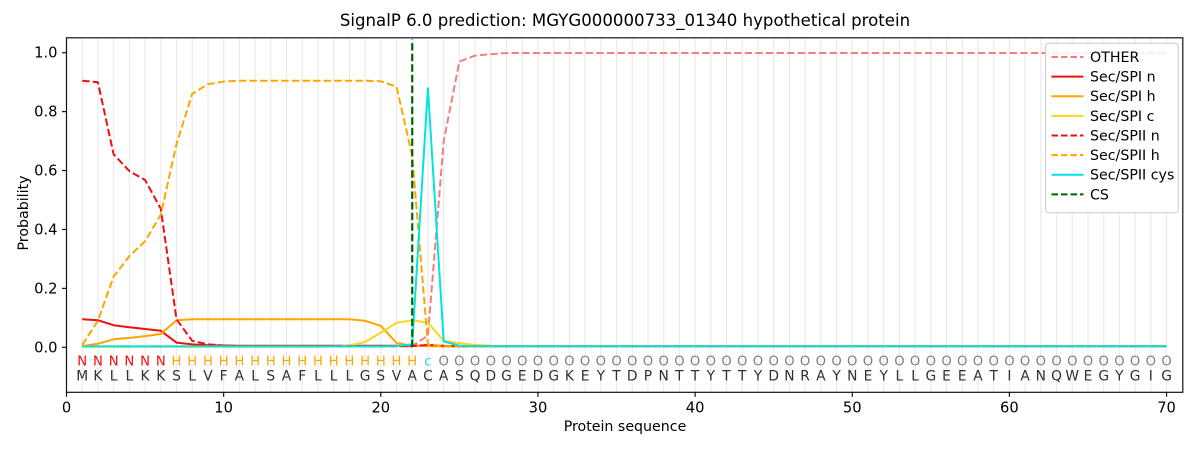  I want to click on y-axis-label: Probability, so click(24, 213).